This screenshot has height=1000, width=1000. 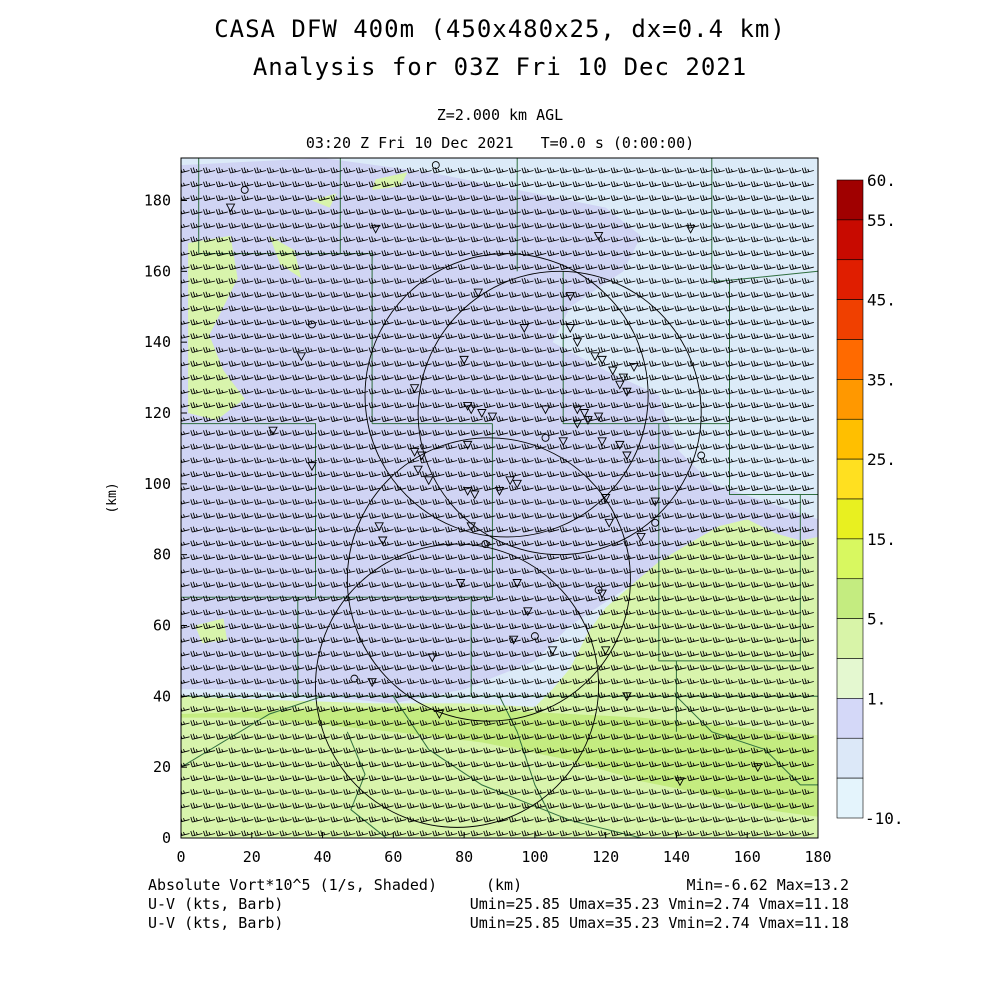 I want to click on x-tick-label: 40, so click(x=323, y=857).